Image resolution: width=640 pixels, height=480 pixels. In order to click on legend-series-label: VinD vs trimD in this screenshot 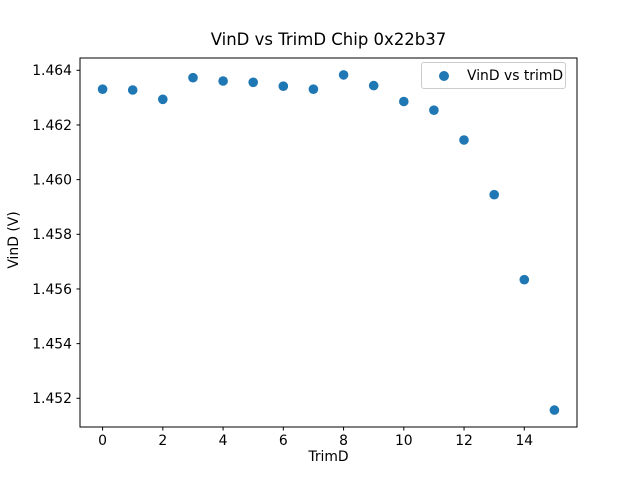, I will do `click(515, 75)`.